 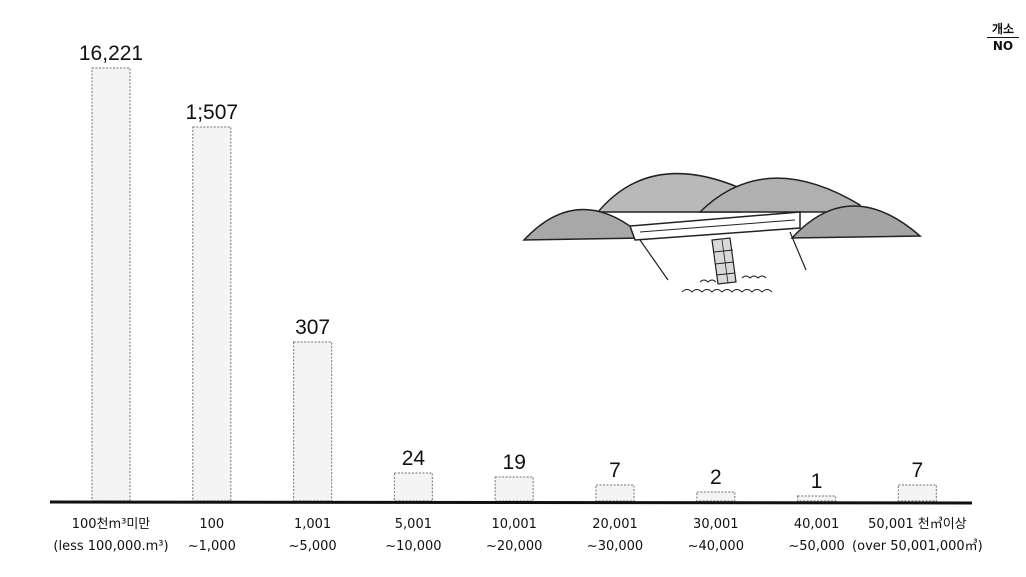 I want to click on x-tick-label-6-line-2: ~30,000, so click(x=615, y=546).